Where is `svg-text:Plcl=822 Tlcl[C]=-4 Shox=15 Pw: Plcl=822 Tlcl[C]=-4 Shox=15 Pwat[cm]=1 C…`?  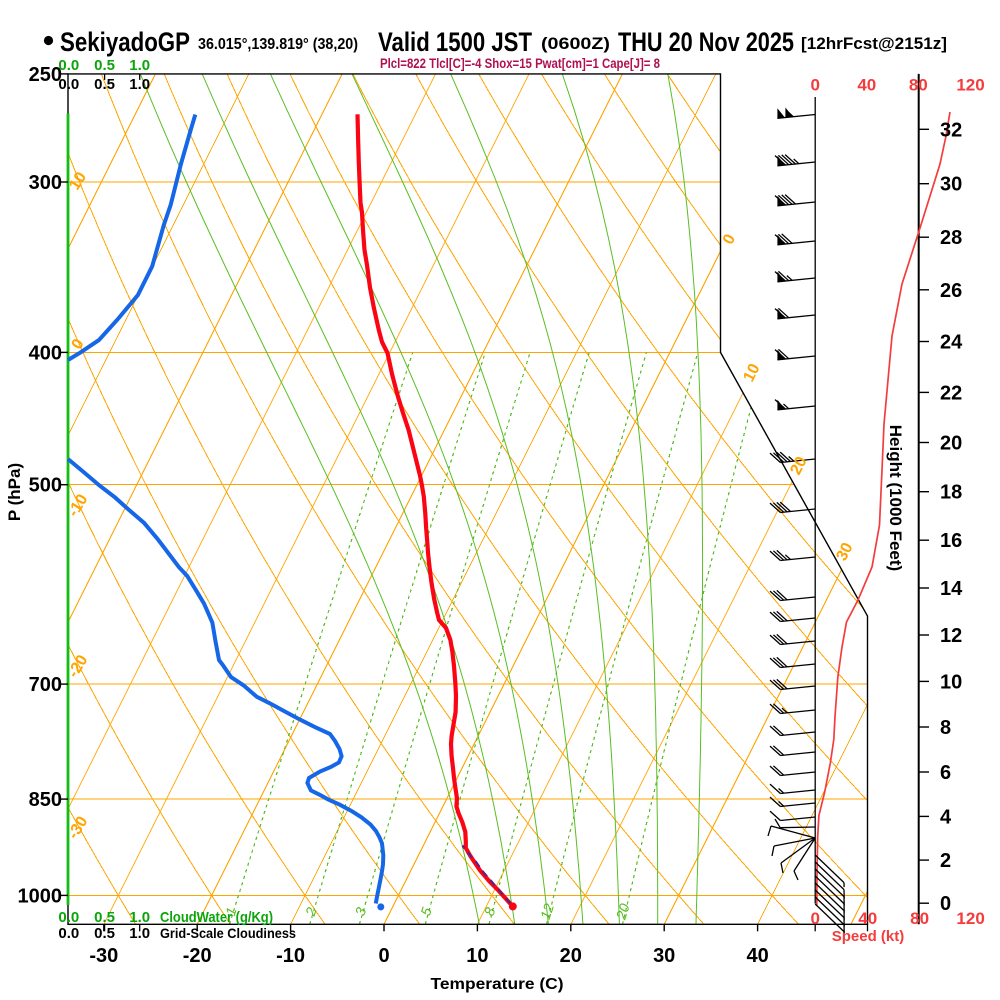
svg-text:Plcl=822 Tlcl[C]=-4 Shox=15 Pw: Plcl=822 Tlcl[C]=-4 Shox=15 Pwat[cm]=1 C… is located at coordinates (520, 63).